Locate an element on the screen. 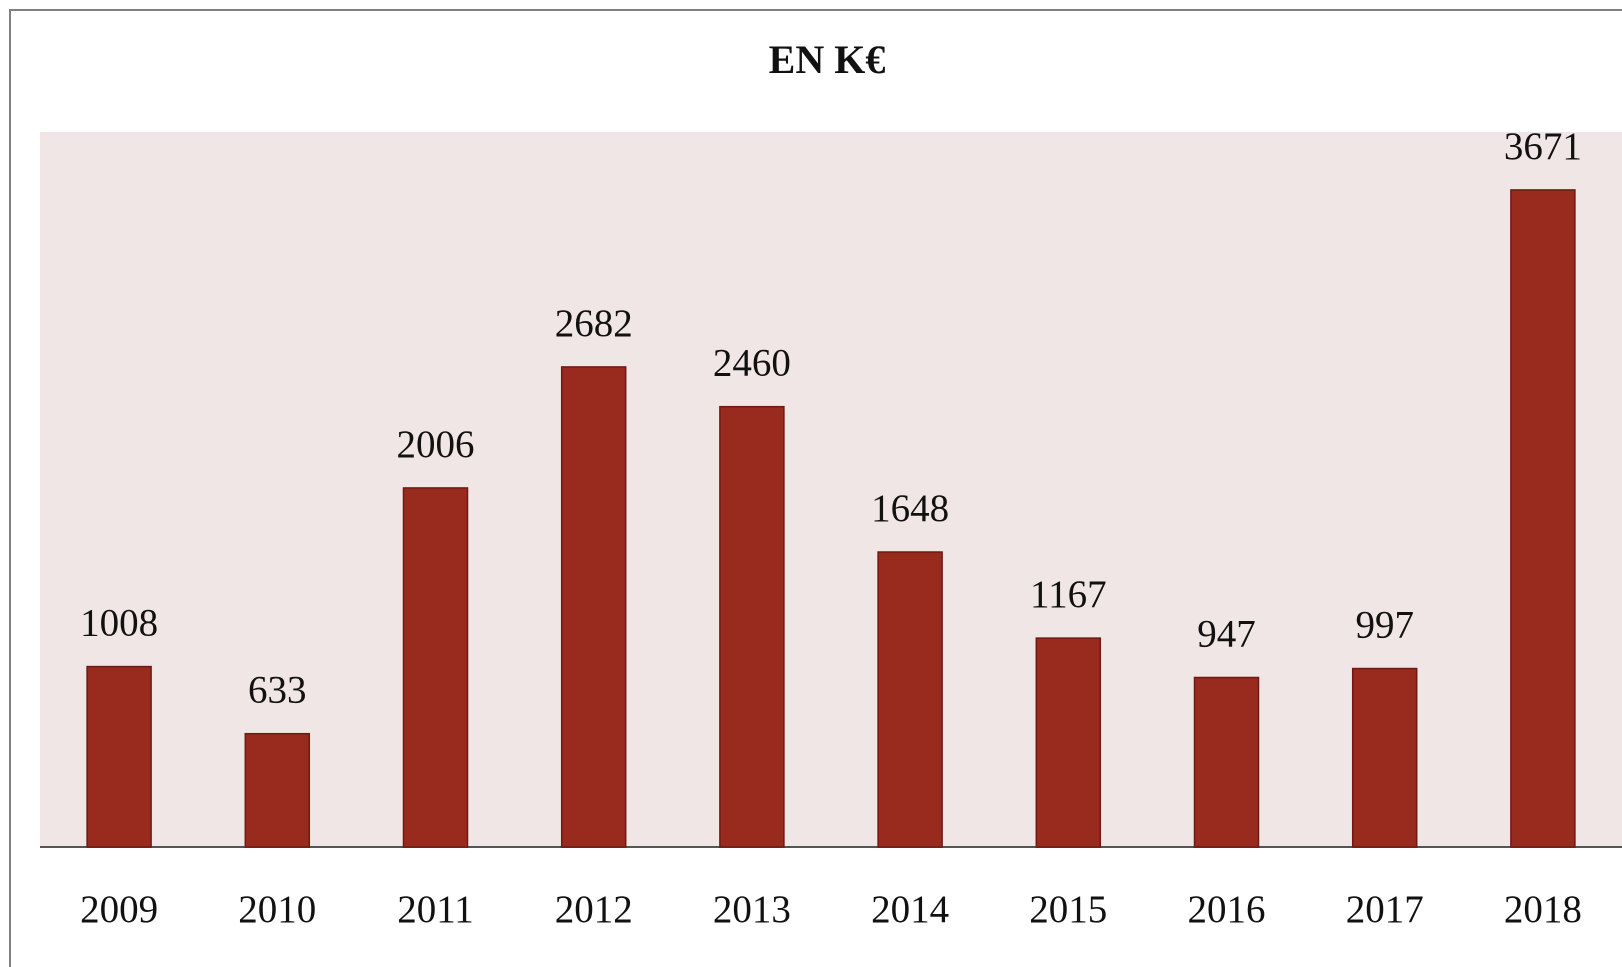  x-tick-label: 2009 is located at coordinates (119, 909).